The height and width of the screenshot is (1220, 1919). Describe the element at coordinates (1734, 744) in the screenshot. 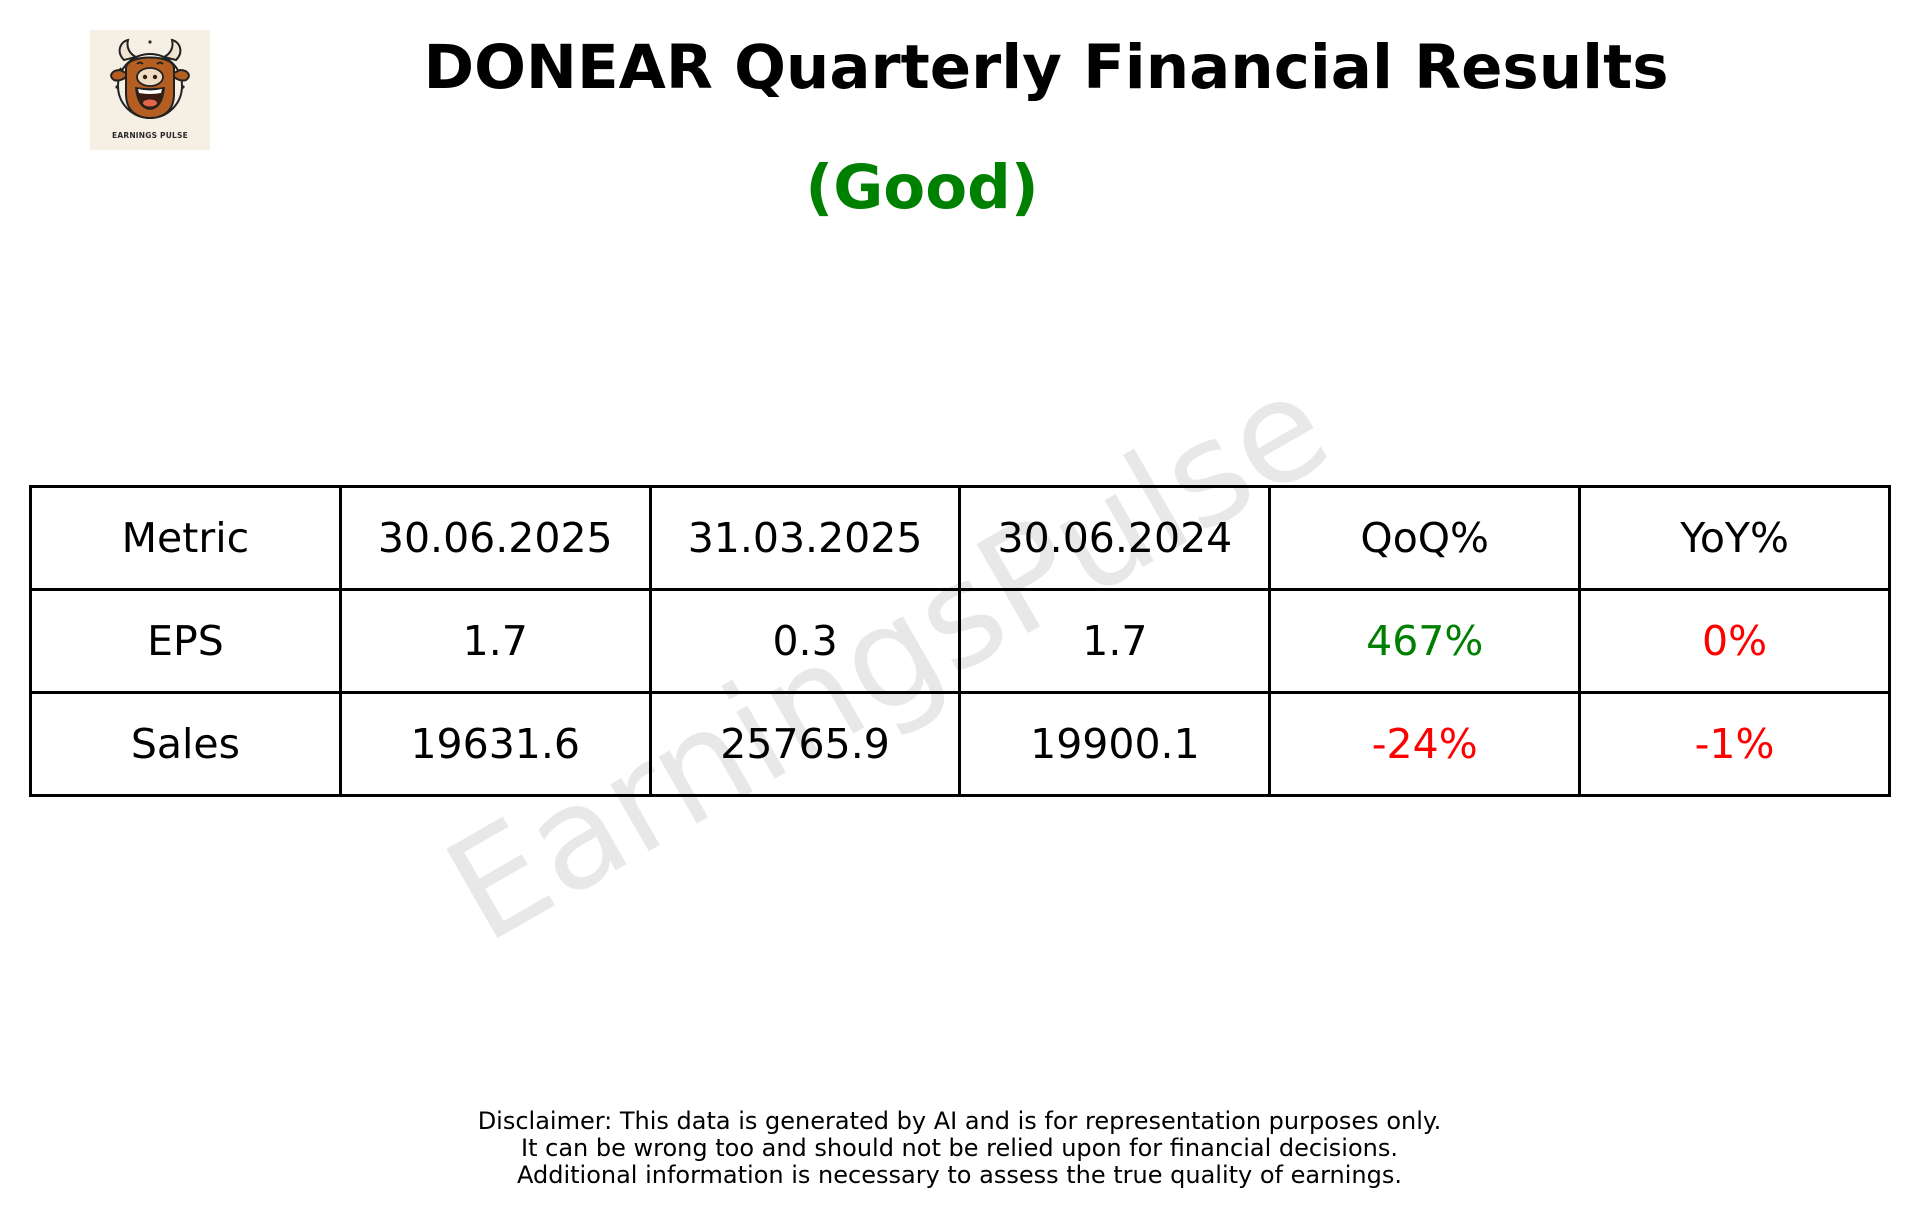

I see `yoy-change: -1%` at that location.